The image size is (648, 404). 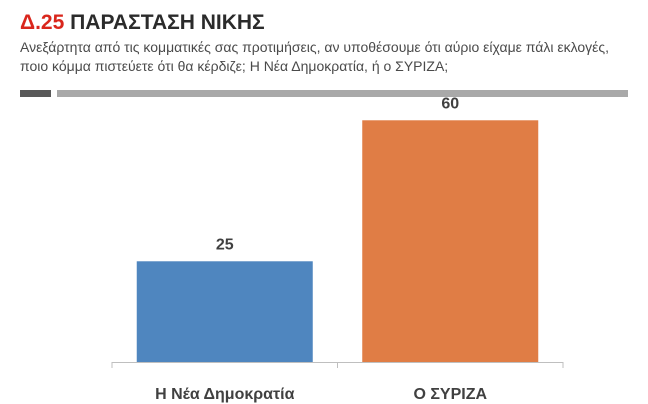 What do you see at coordinates (342, 93) in the screenshot?
I see `header-rule` at bounding box center [342, 93].